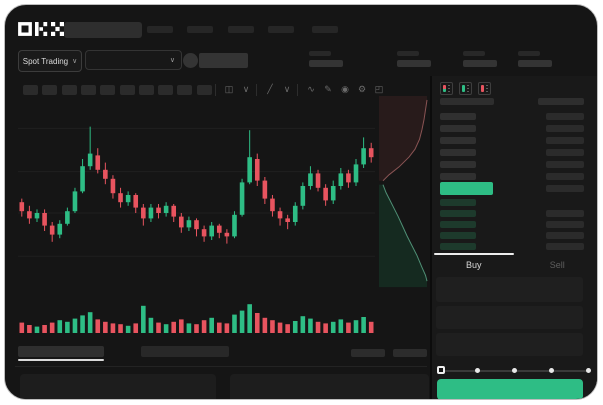  Describe the element at coordinates (190, 60) in the screenshot. I see `coin-avatar` at that location.